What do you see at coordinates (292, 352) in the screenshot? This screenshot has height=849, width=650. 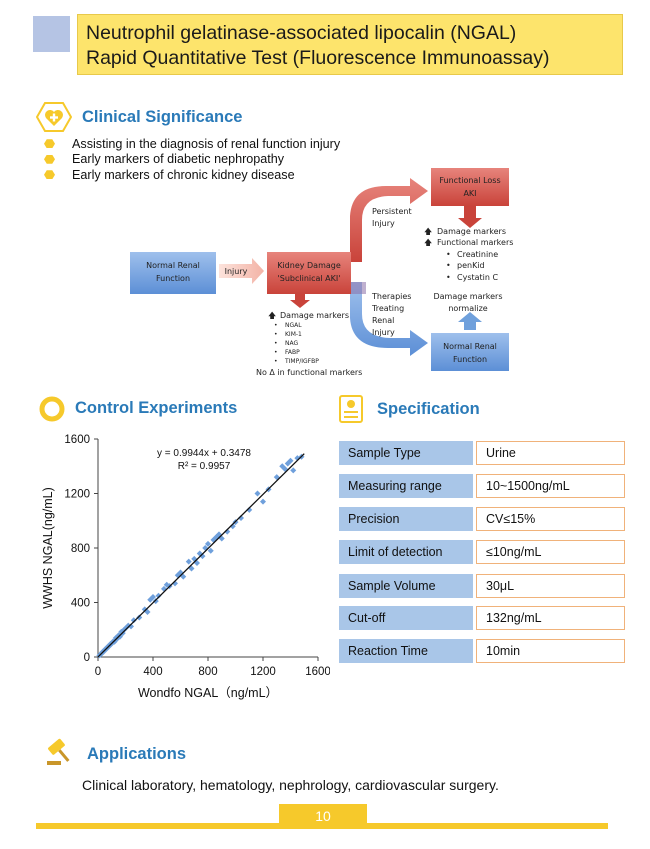 I see `svg-text: FABP` at bounding box center [292, 352].